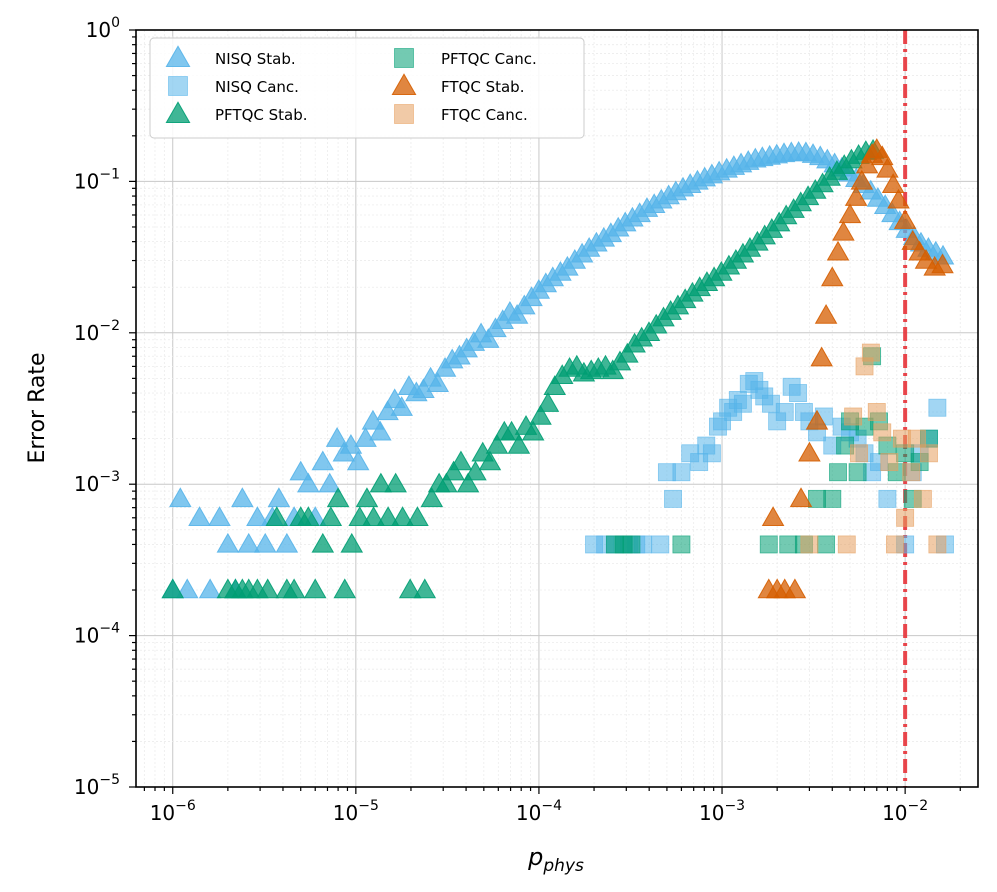 Image resolution: width=997 pixels, height=892 pixels. Describe the element at coordinates (97, 482) in the screenshot. I see `y-tick-label: 10⁻³` at that location.